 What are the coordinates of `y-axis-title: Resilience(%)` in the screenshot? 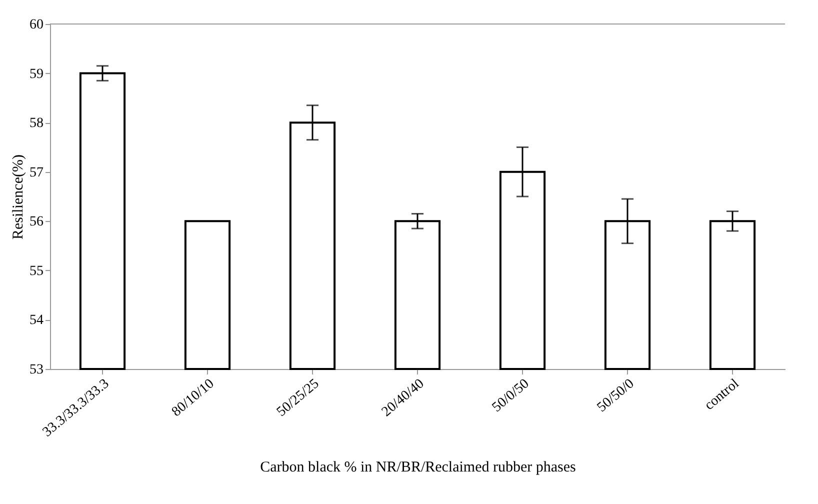 It's located at (18, 197).